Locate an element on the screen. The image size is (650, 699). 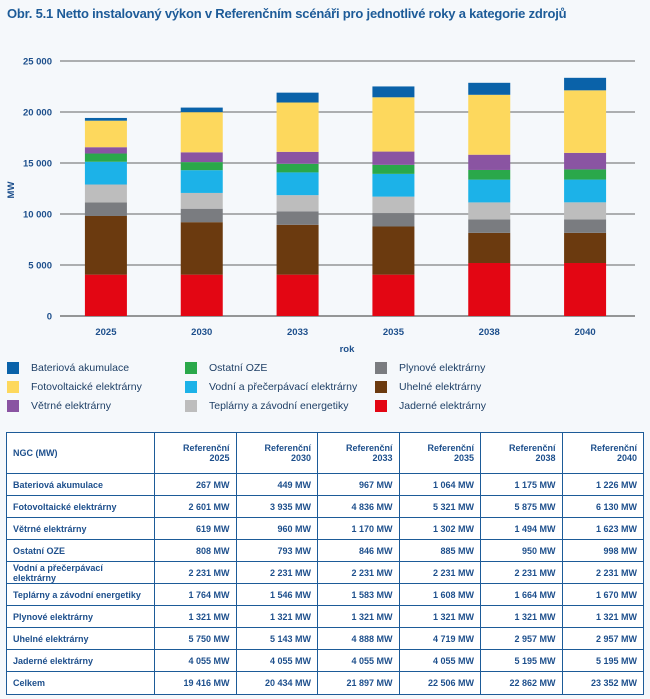
column-header: Referenční 2030 is located at coordinates (276, 453).